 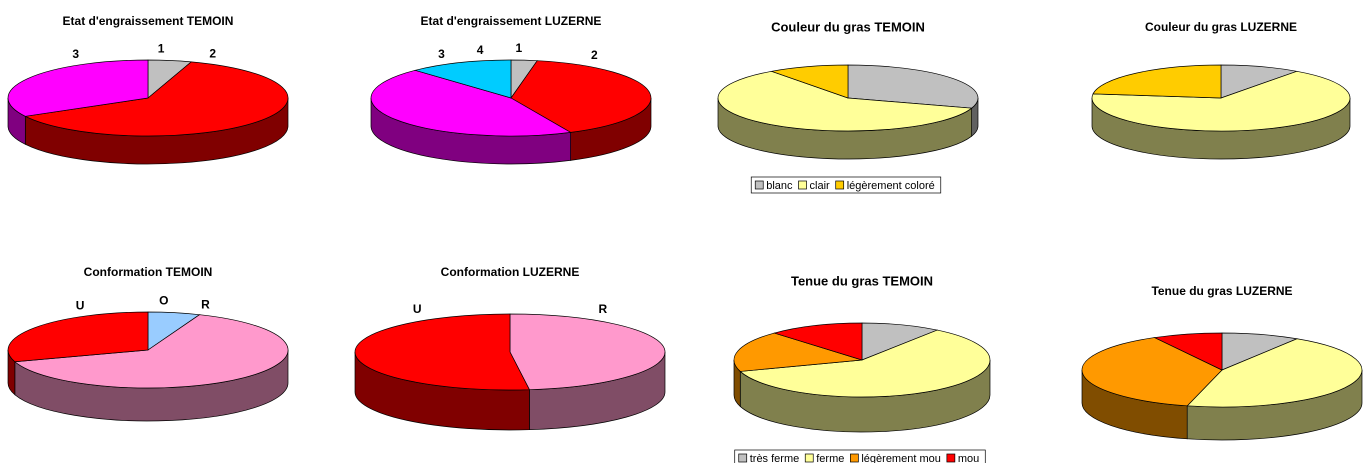 What do you see at coordinates (163, 301) in the screenshot?
I see `slice-label: O` at bounding box center [163, 301].